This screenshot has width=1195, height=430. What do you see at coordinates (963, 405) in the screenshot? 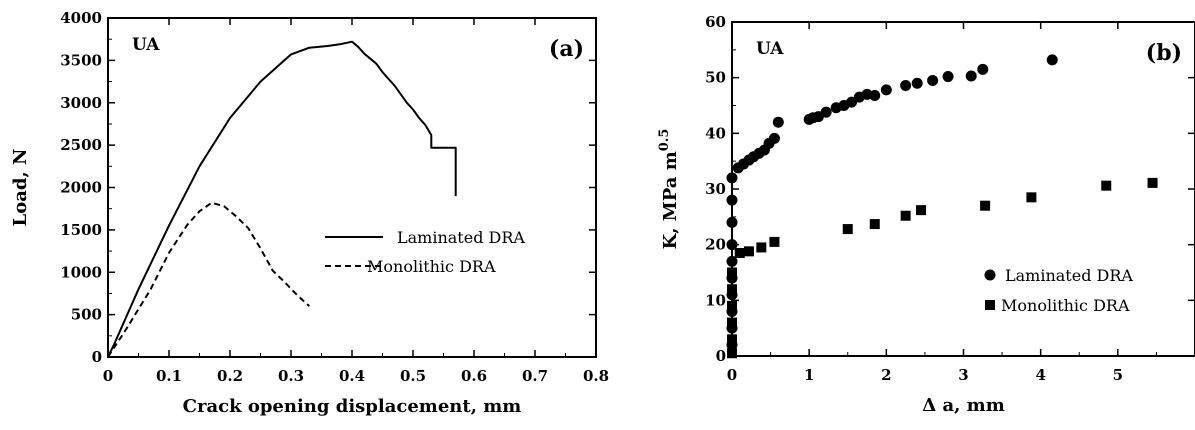
I see `x-axis-label: Δ a, mm` at bounding box center [963, 405].